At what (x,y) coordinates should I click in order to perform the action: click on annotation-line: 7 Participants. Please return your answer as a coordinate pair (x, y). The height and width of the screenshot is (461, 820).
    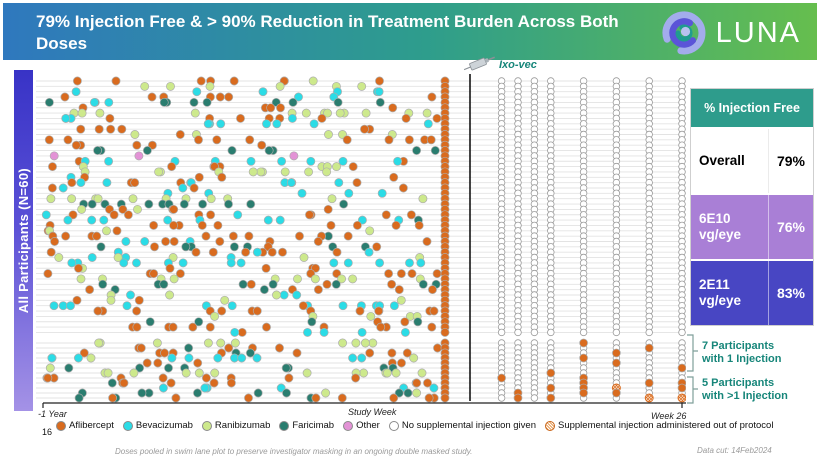
    Looking at the image, I should click on (738, 346).